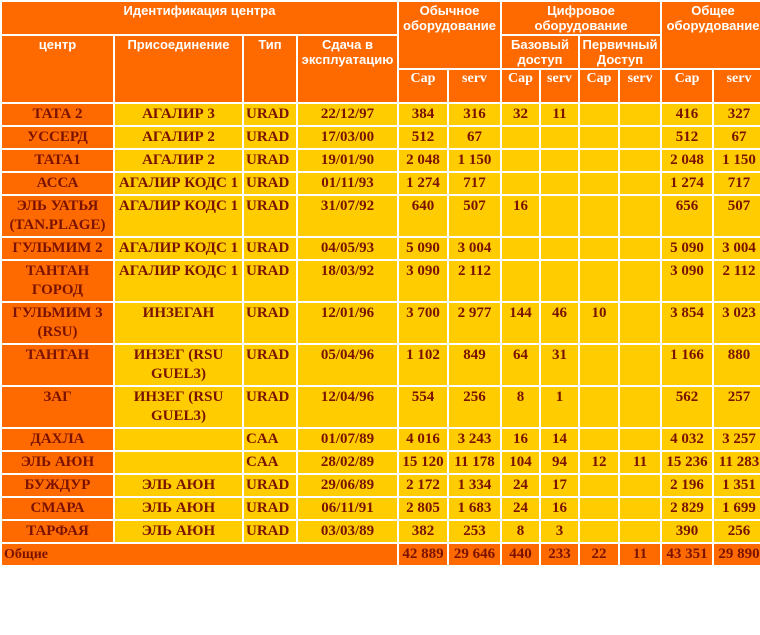 This screenshot has width=760, height=635. What do you see at coordinates (474, 248) in the screenshot?
I see `ordinary-serv-cell: 3 004` at bounding box center [474, 248].